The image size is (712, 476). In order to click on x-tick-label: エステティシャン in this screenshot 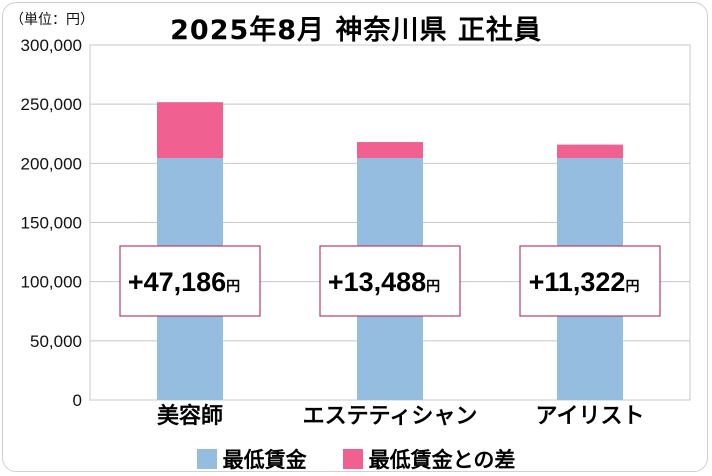, I will do `click(390, 416)`.